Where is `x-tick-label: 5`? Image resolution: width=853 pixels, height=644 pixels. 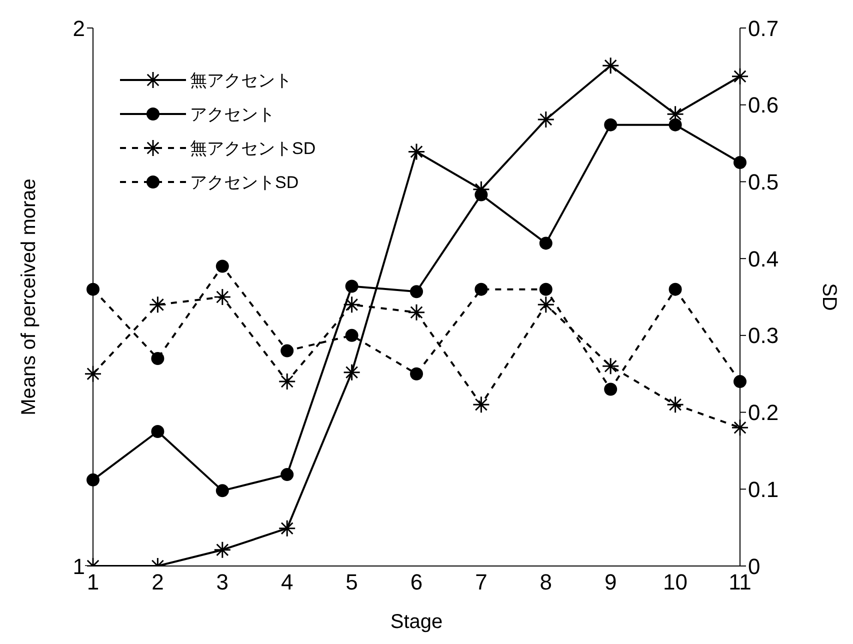 x-tick-label: 5 is located at coordinates (352, 582).